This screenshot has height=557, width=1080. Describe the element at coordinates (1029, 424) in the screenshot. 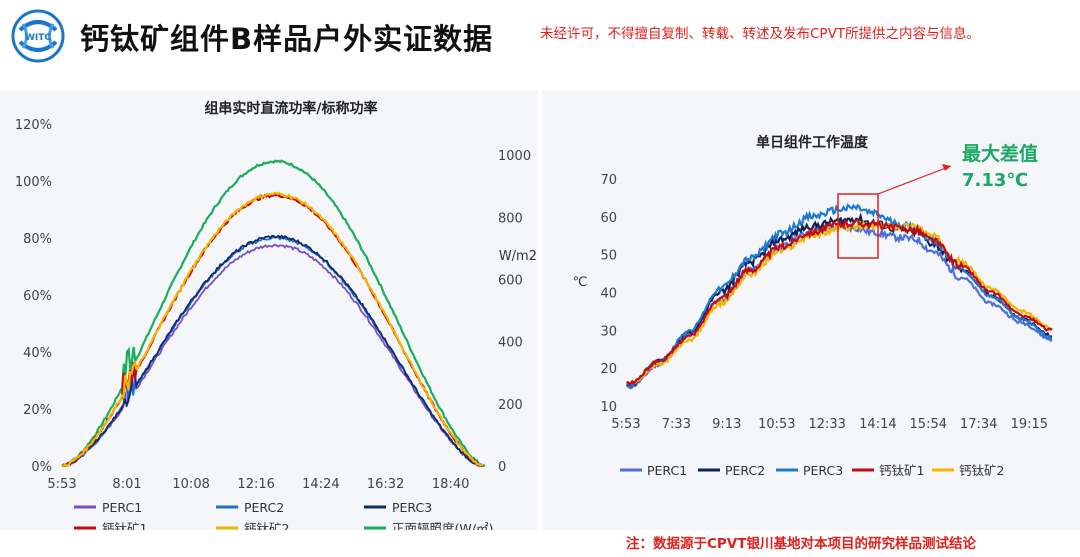

I see `x-tick-label: 19:15` at that location.